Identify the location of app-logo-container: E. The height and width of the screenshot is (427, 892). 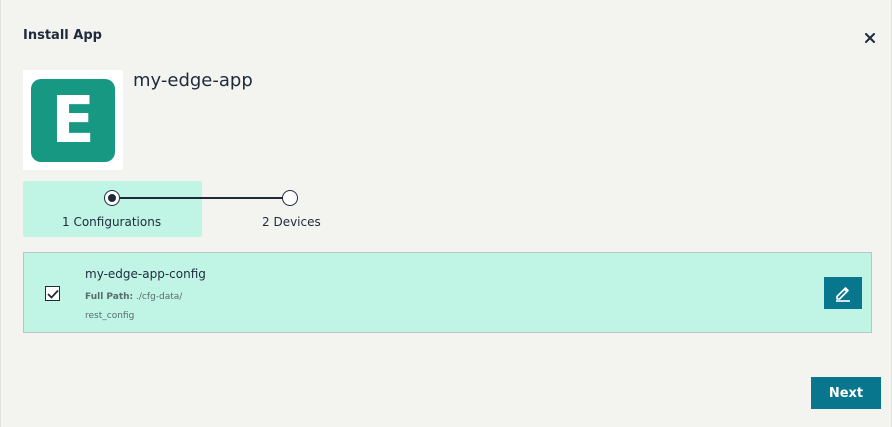
(73, 120).